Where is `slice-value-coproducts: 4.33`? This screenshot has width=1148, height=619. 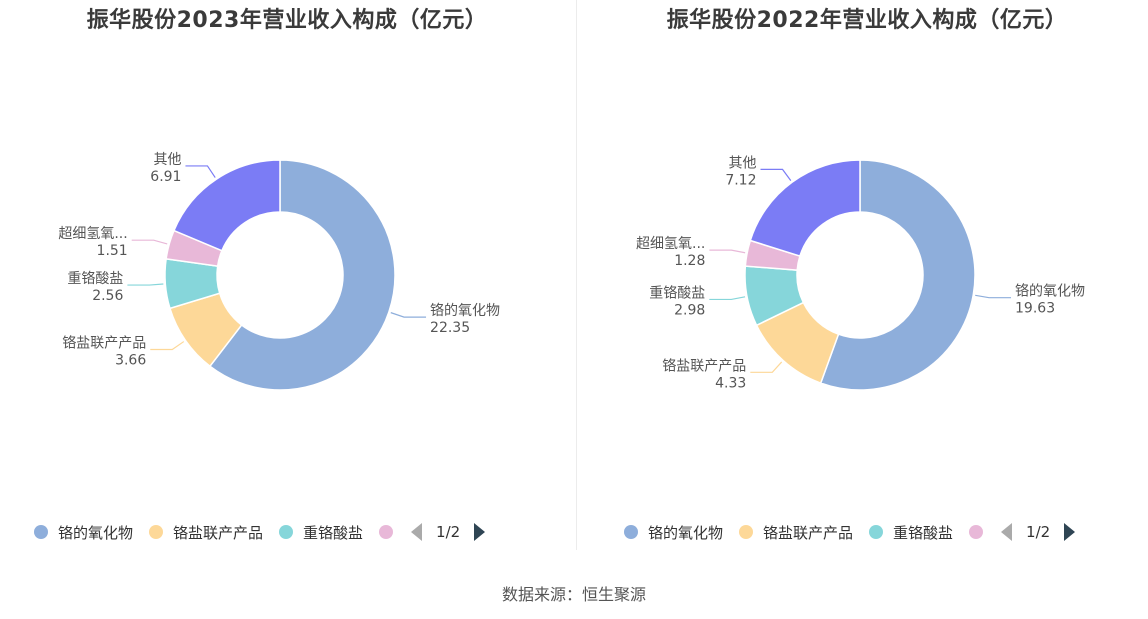
slice-value-coproducts: 4.33 is located at coordinates (730, 383).